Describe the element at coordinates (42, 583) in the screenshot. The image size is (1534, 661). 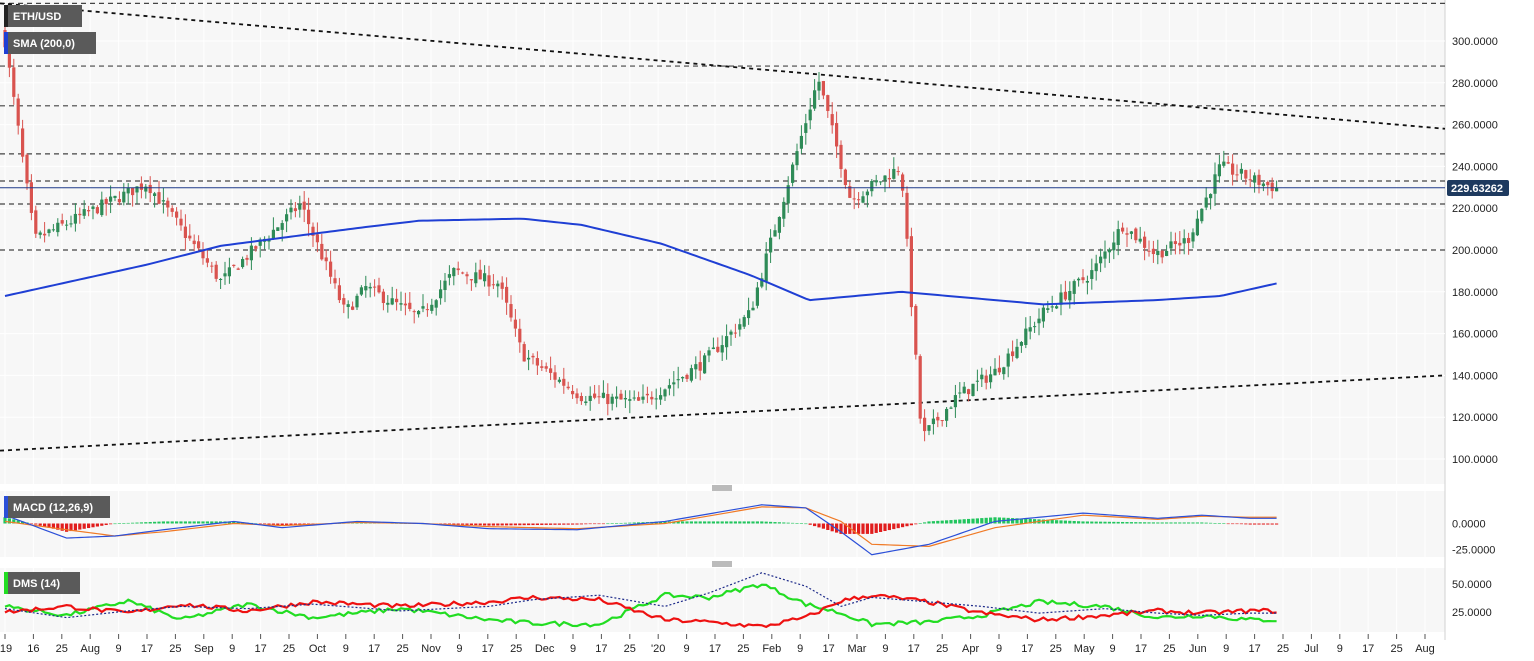
I see `legend-dms: DMS (14)` at that location.